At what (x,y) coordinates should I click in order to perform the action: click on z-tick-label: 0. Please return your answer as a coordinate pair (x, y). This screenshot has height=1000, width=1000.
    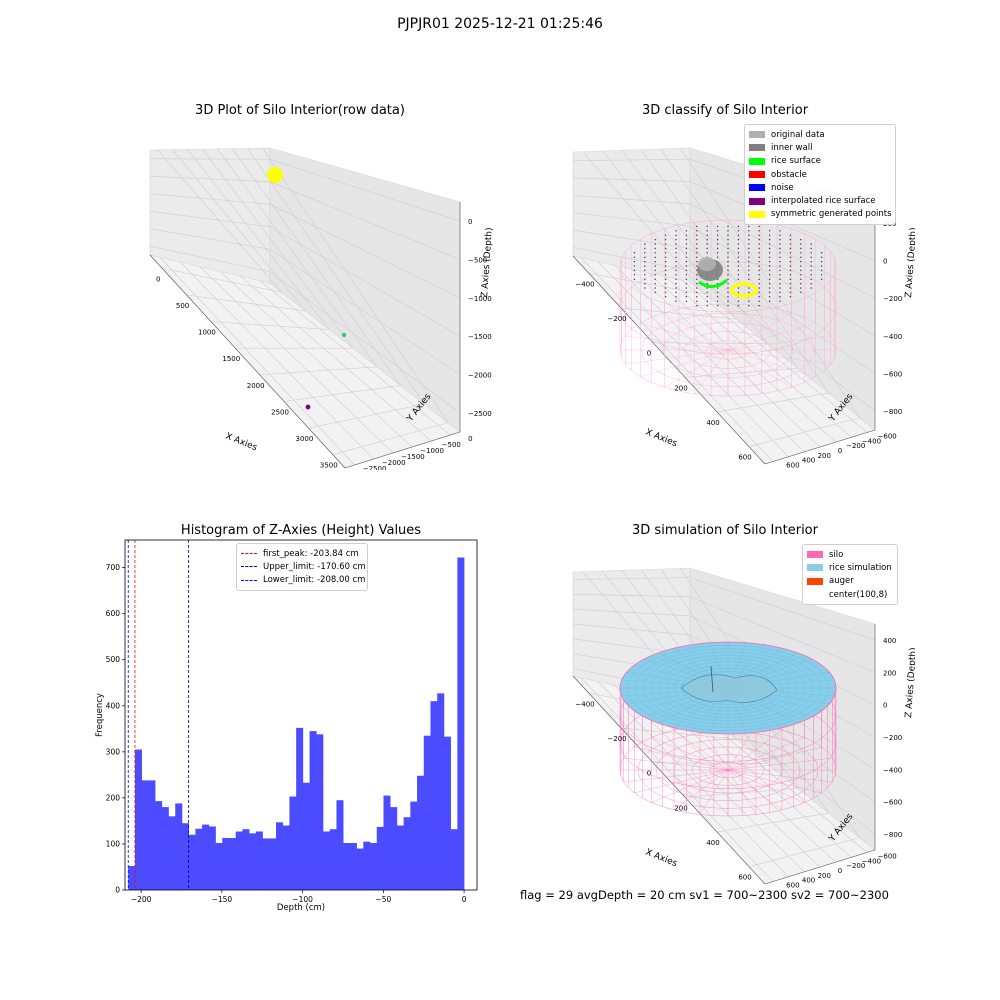
    Looking at the image, I should click on (885, 706).